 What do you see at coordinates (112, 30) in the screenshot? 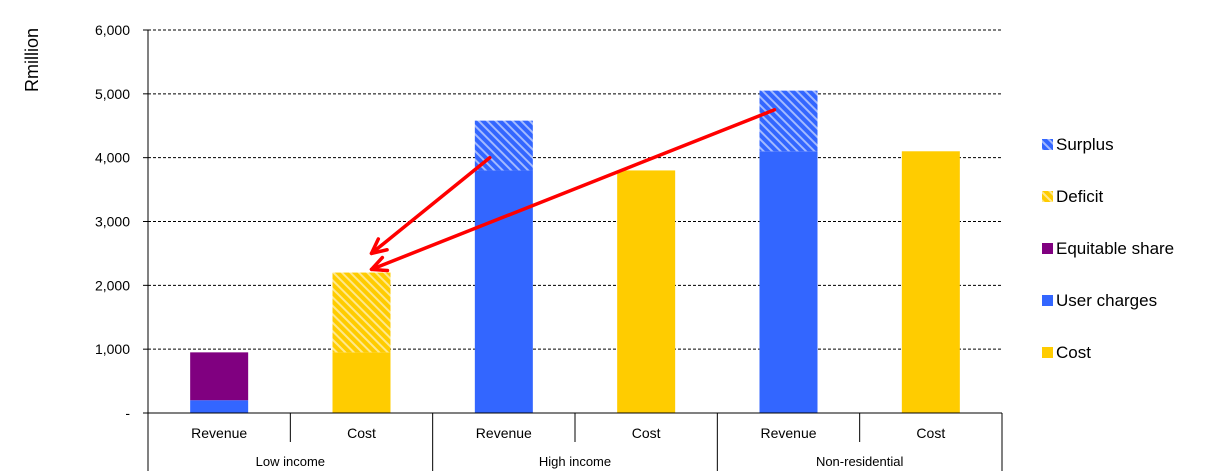
I see `y-tick-label: 6,000` at bounding box center [112, 30].